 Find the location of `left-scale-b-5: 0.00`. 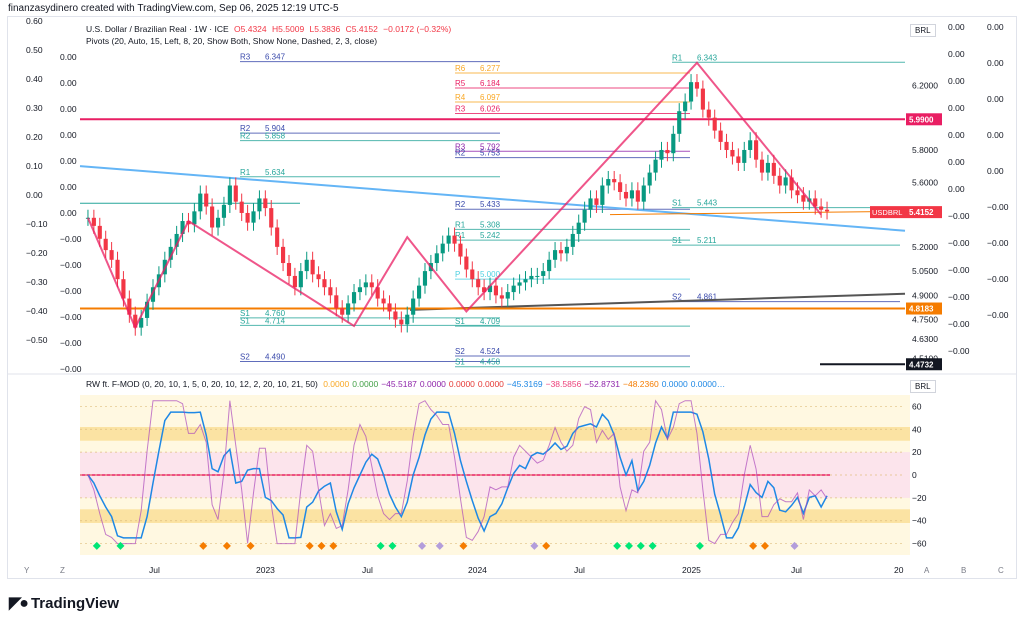

left-scale-b-5: 0.00 is located at coordinates (68, 187).